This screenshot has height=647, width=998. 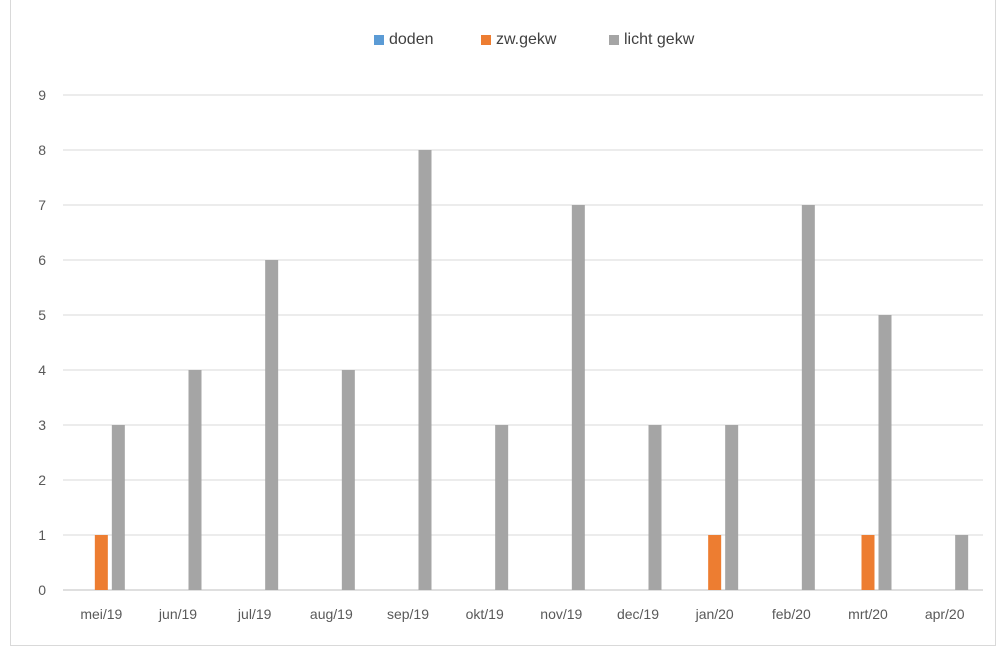 I want to click on legend-item-zw-gekw: zw.gekw, so click(x=518, y=40).